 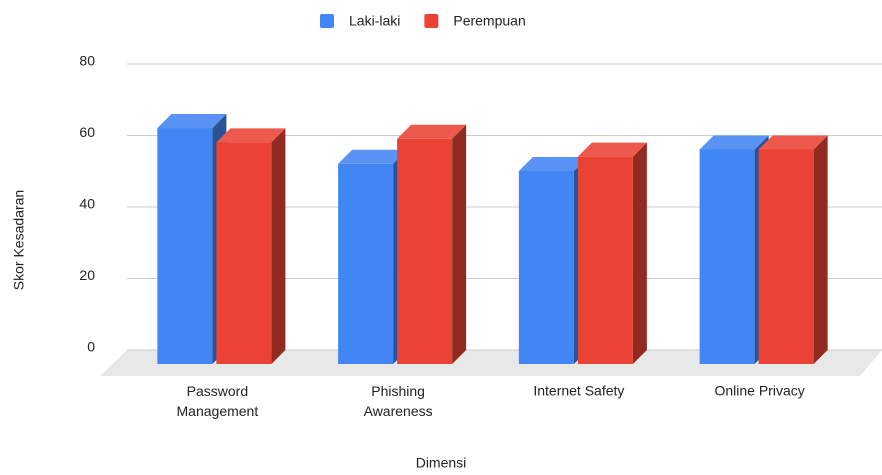 What do you see at coordinates (759, 391) in the screenshot?
I see `x-tick-label: Online Privacy` at bounding box center [759, 391].